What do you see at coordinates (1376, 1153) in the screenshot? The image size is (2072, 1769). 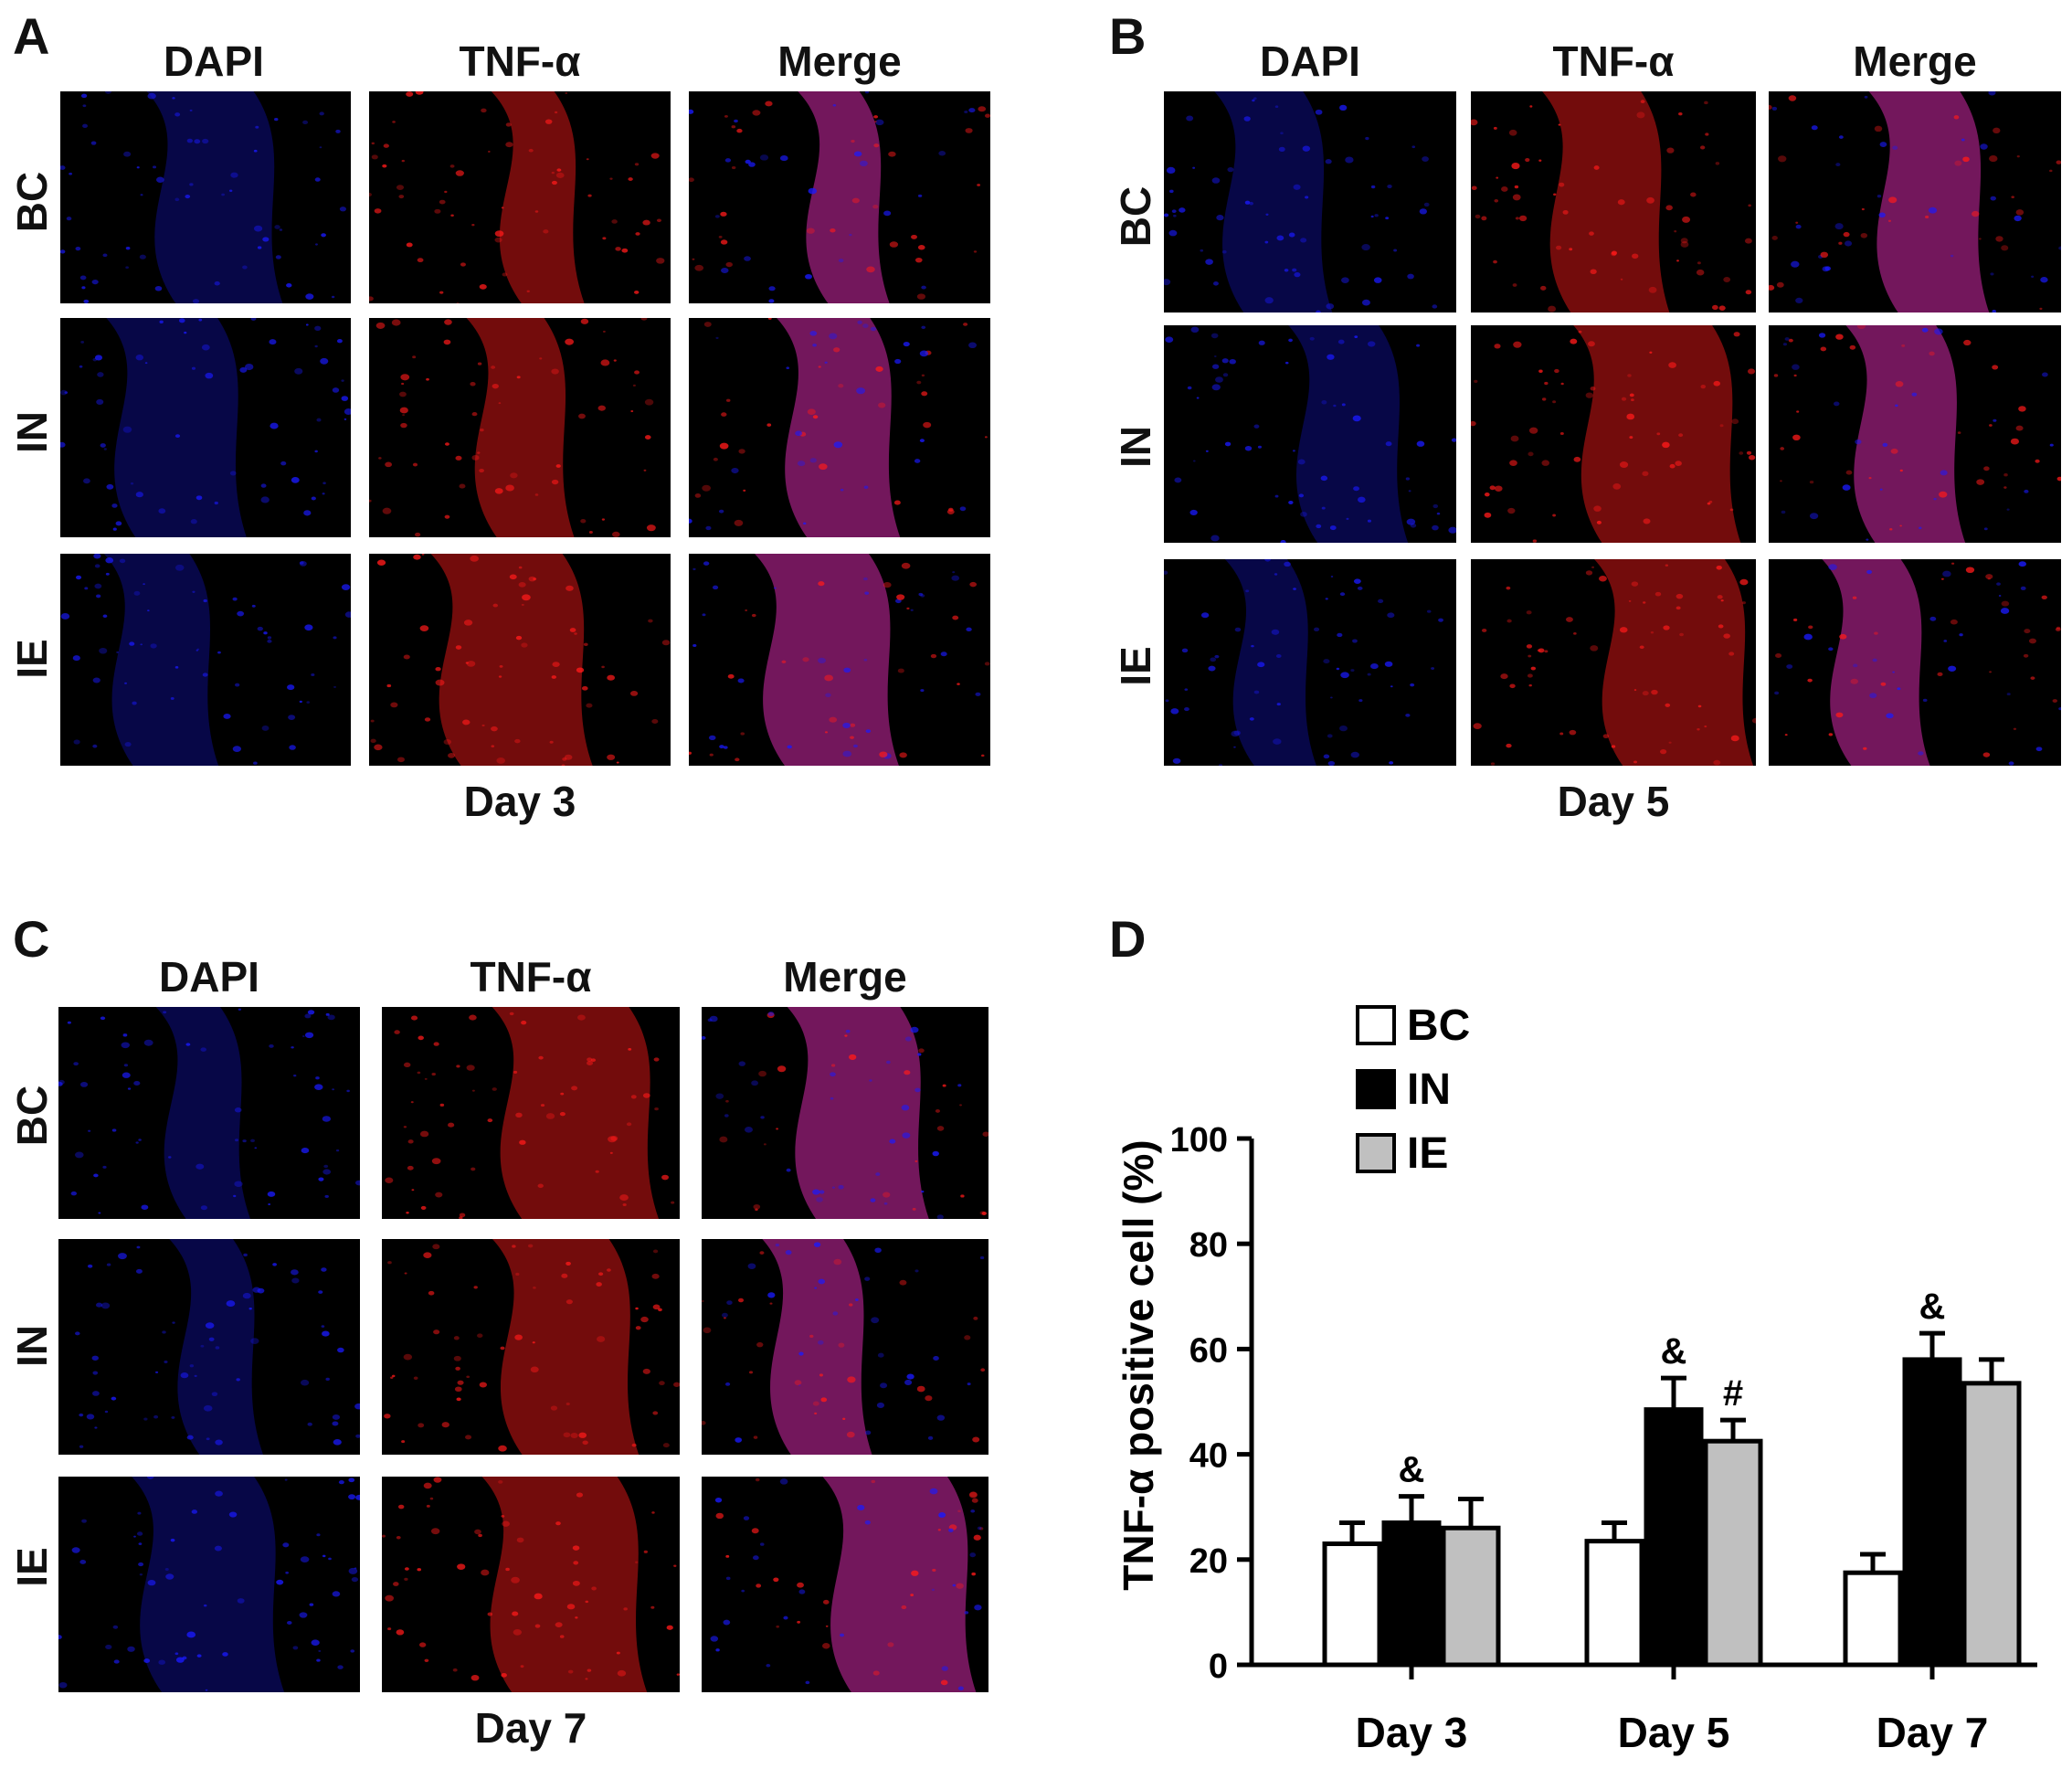 I see `legend-swatch-ie` at bounding box center [1376, 1153].